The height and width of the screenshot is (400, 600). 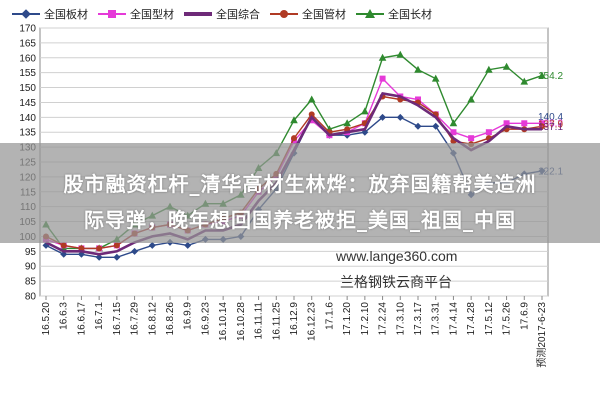 What do you see at coordinates (259, 321) in the screenshot?
I see `x-tick-label: 16.11.11` at bounding box center [259, 321].